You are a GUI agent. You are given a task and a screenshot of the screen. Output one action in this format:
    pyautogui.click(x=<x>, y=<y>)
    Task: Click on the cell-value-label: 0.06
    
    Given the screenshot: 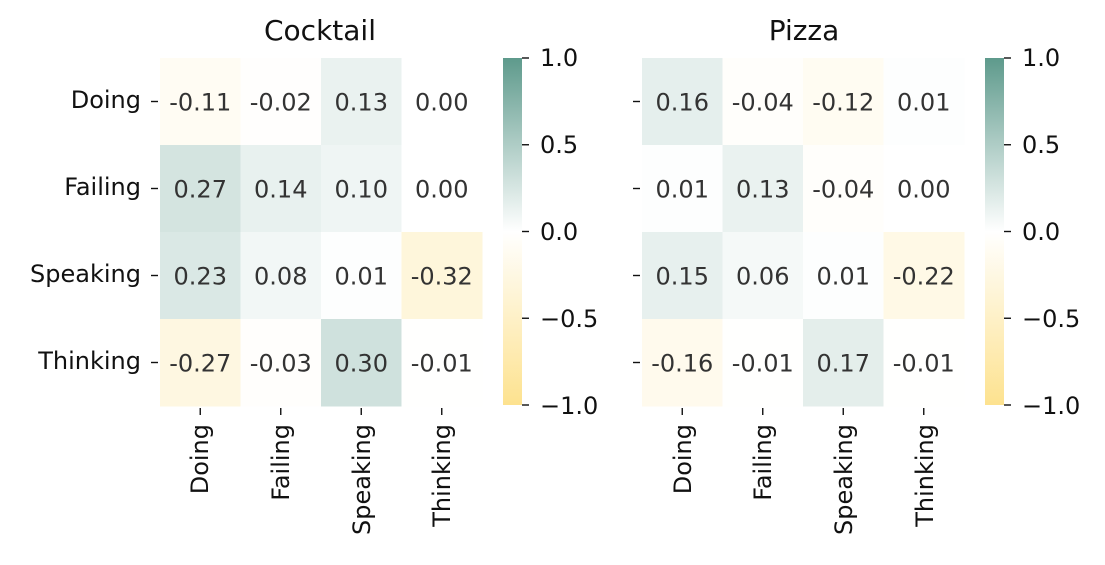 What is the action you would take?
    pyautogui.click(x=762, y=277)
    